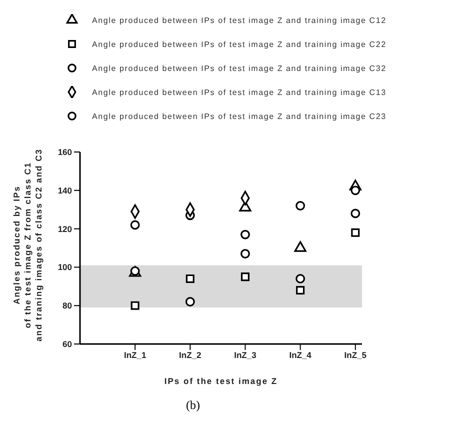 The width and height of the screenshot is (472, 436). What do you see at coordinates (245, 355) in the screenshot?
I see `x-tick-label: InZ_3` at bounding box center [245, 355].